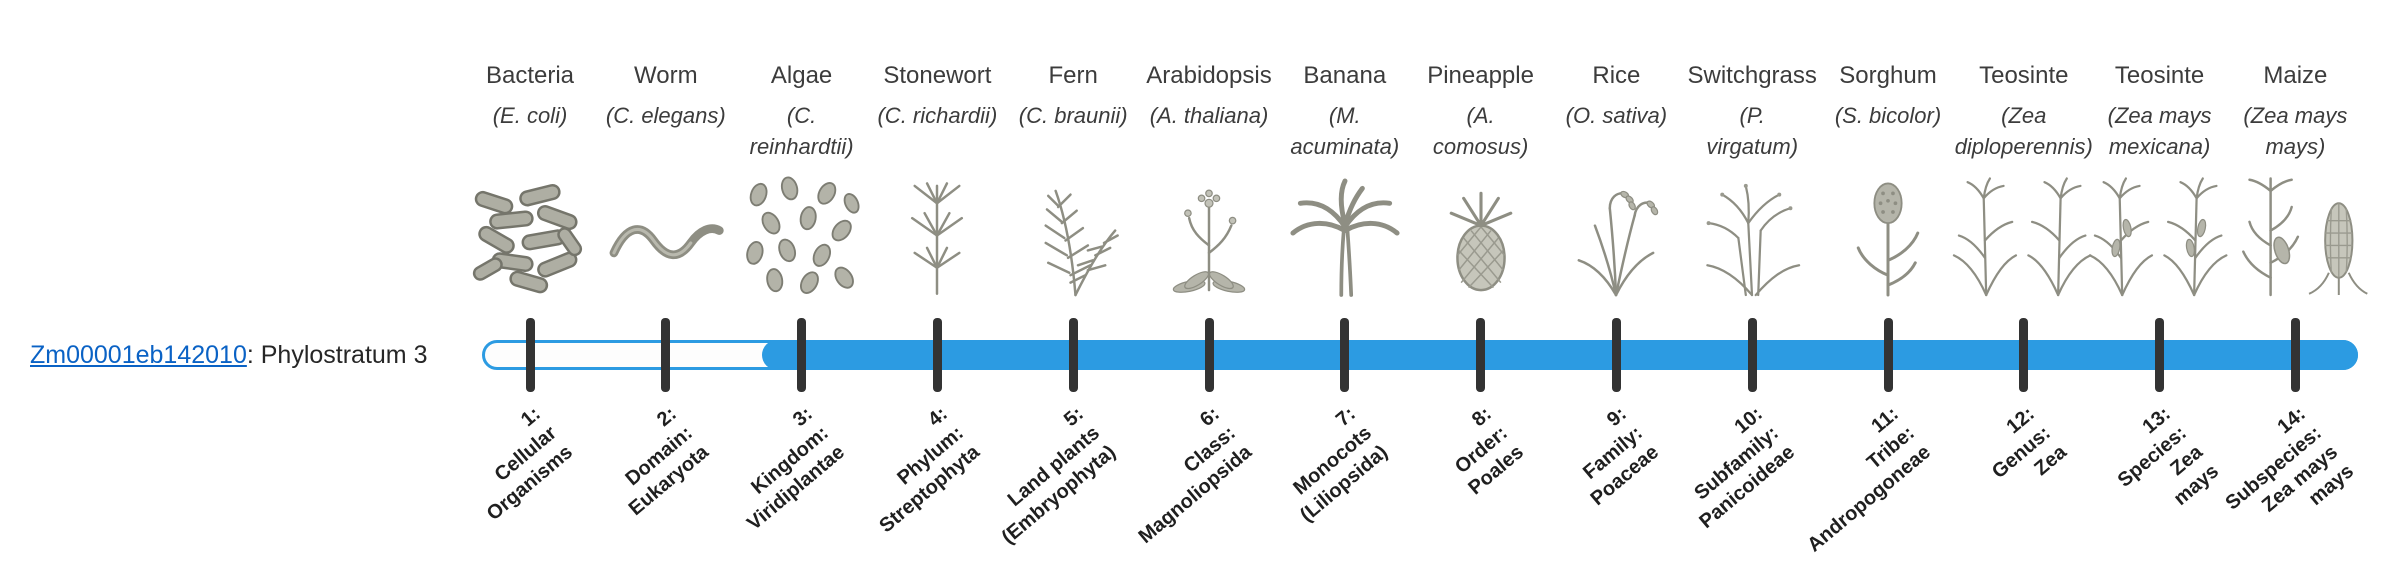 The image size is (2400, 580). I want to click on organism-common-name: Algae, so click(801, 75).